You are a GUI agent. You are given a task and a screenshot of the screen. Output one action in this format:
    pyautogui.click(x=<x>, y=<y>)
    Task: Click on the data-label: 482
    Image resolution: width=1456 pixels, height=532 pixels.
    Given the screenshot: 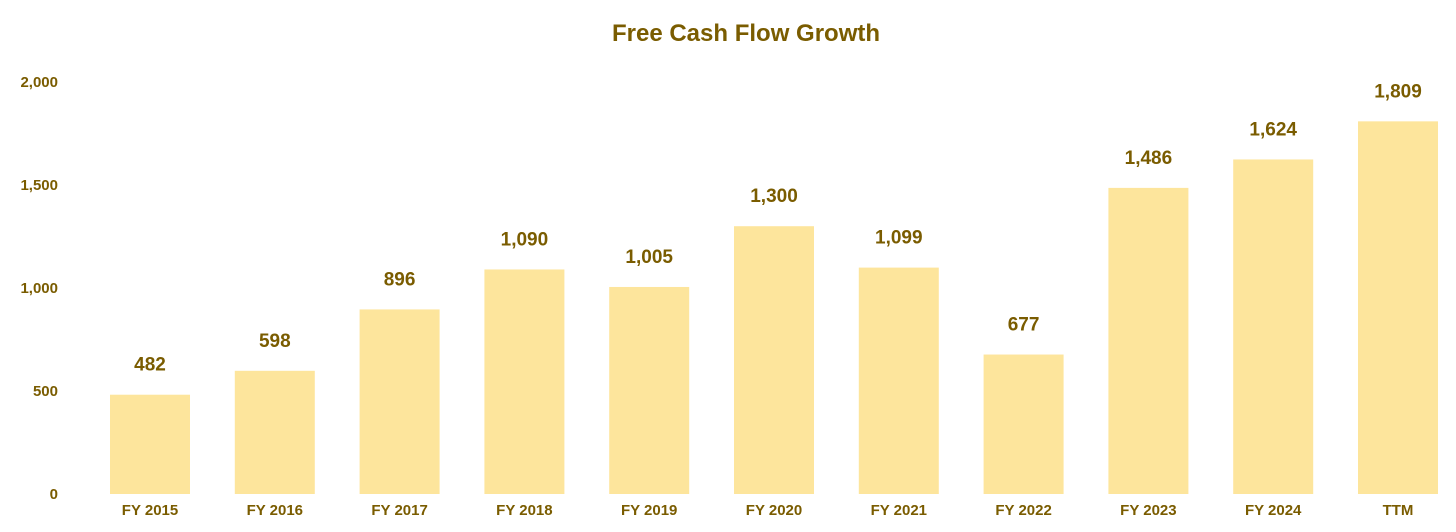 What is the action you would take?
    pyautogui.click(x=150, y=365)
    